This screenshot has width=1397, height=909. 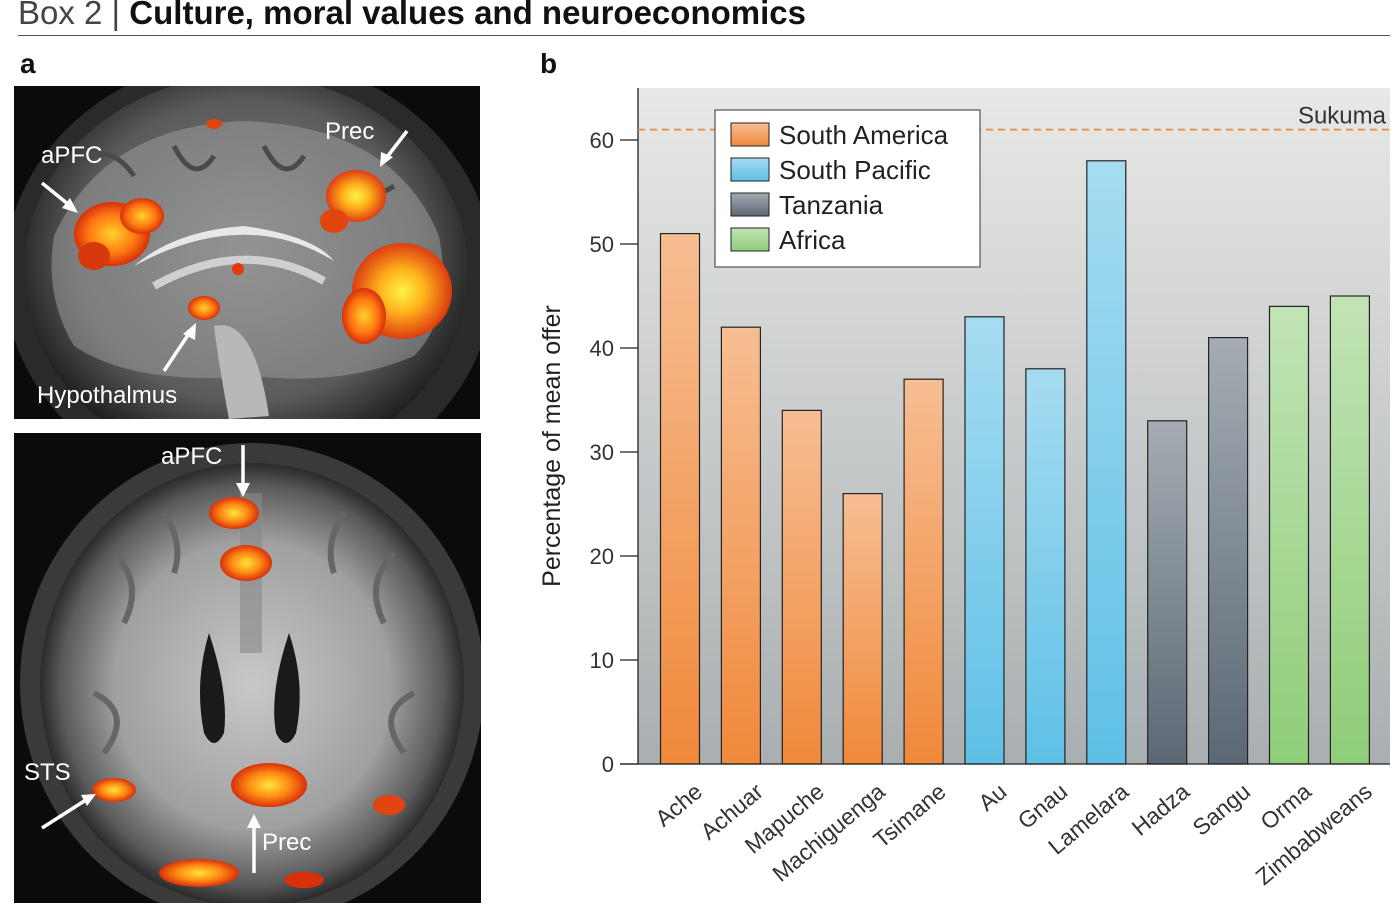 What do you see at coordinates (1228, 551) in the screenshot?
I see `bar-sangu` at bounding box center [1228, 551].